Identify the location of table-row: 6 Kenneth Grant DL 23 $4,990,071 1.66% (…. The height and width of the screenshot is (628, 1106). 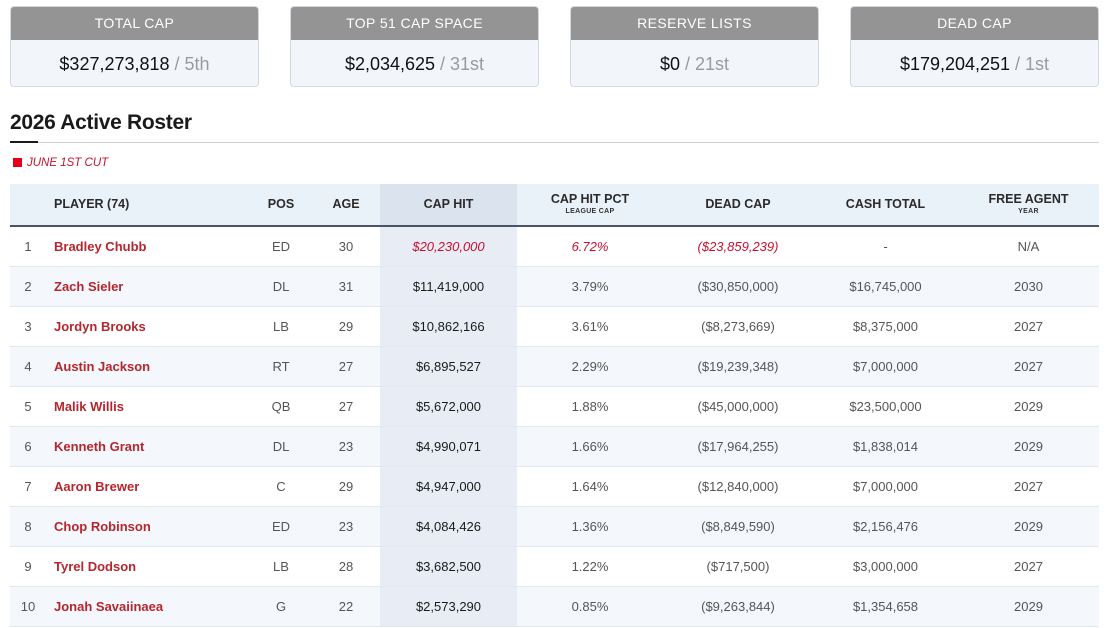
(554, 446).